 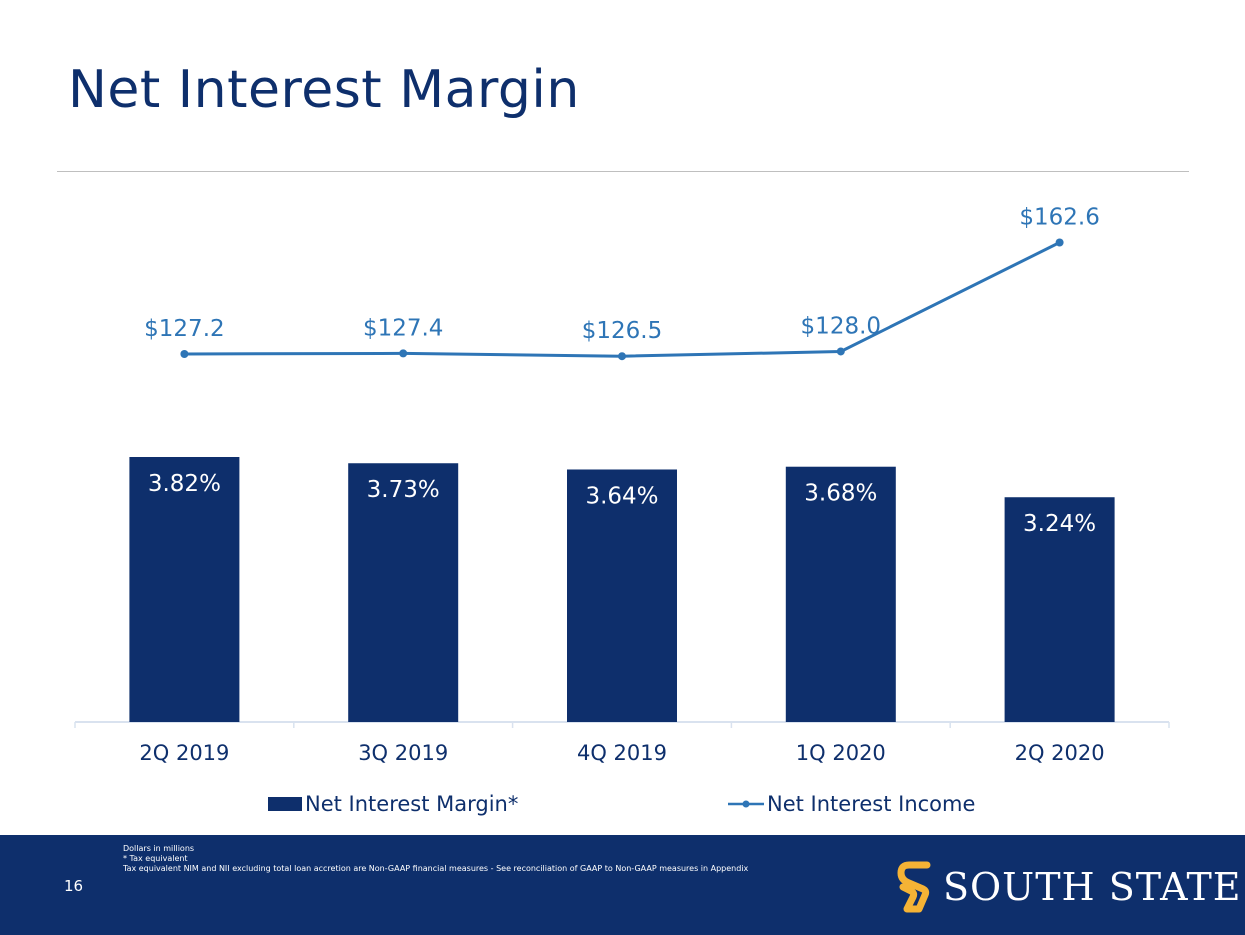 I want to click on line-data-label: $128.0, so click(x=841, y=326).